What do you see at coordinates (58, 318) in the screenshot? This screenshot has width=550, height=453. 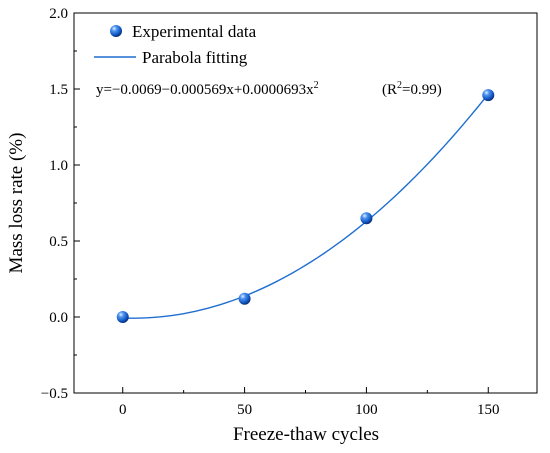 I see `y-tick-label: 0.0` at bounding box center [58, 318].